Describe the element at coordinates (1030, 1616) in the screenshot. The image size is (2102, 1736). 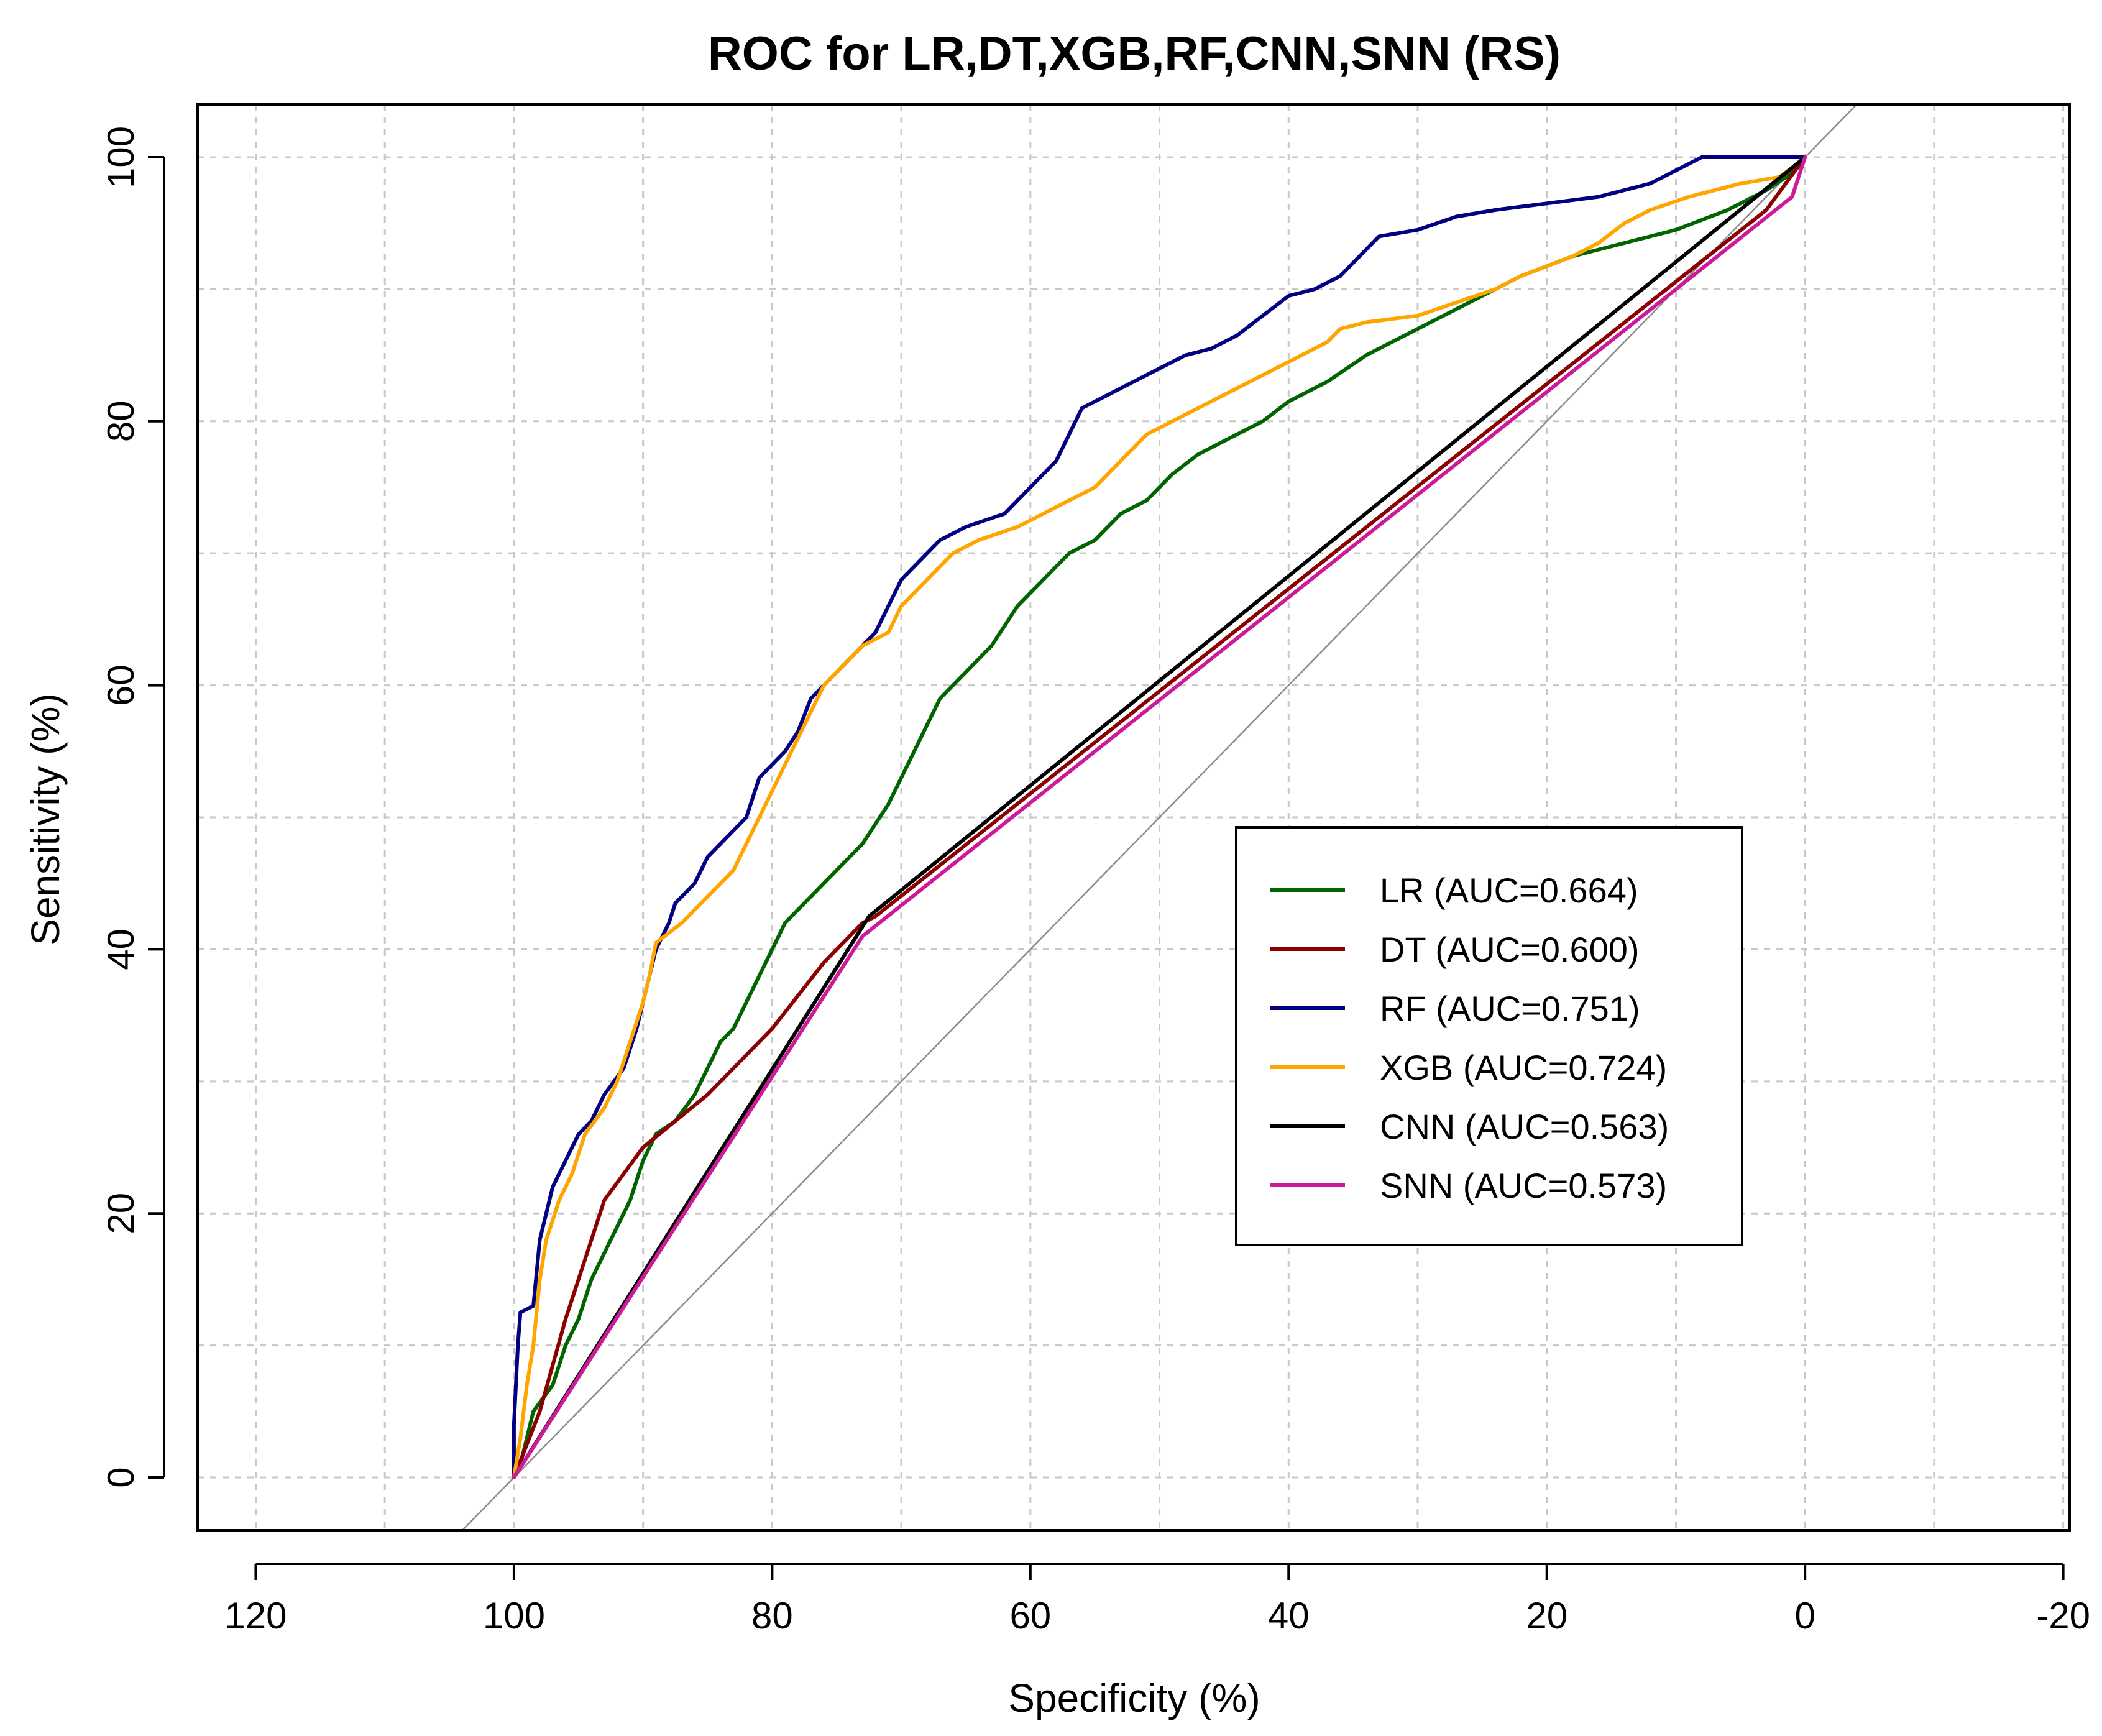
I see `x-tick-label: 60` at that location.